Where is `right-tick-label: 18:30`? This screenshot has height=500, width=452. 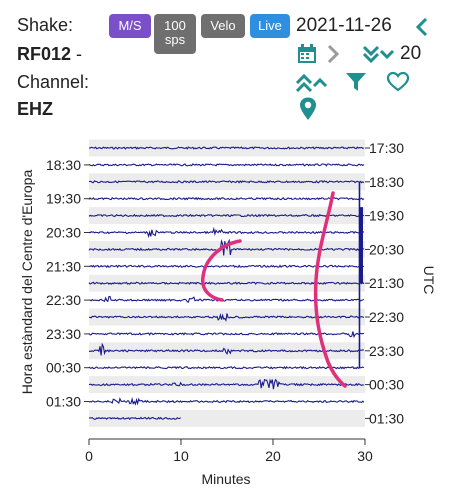
right-tick-label: 18:30 is located at coordinates (386, 182).